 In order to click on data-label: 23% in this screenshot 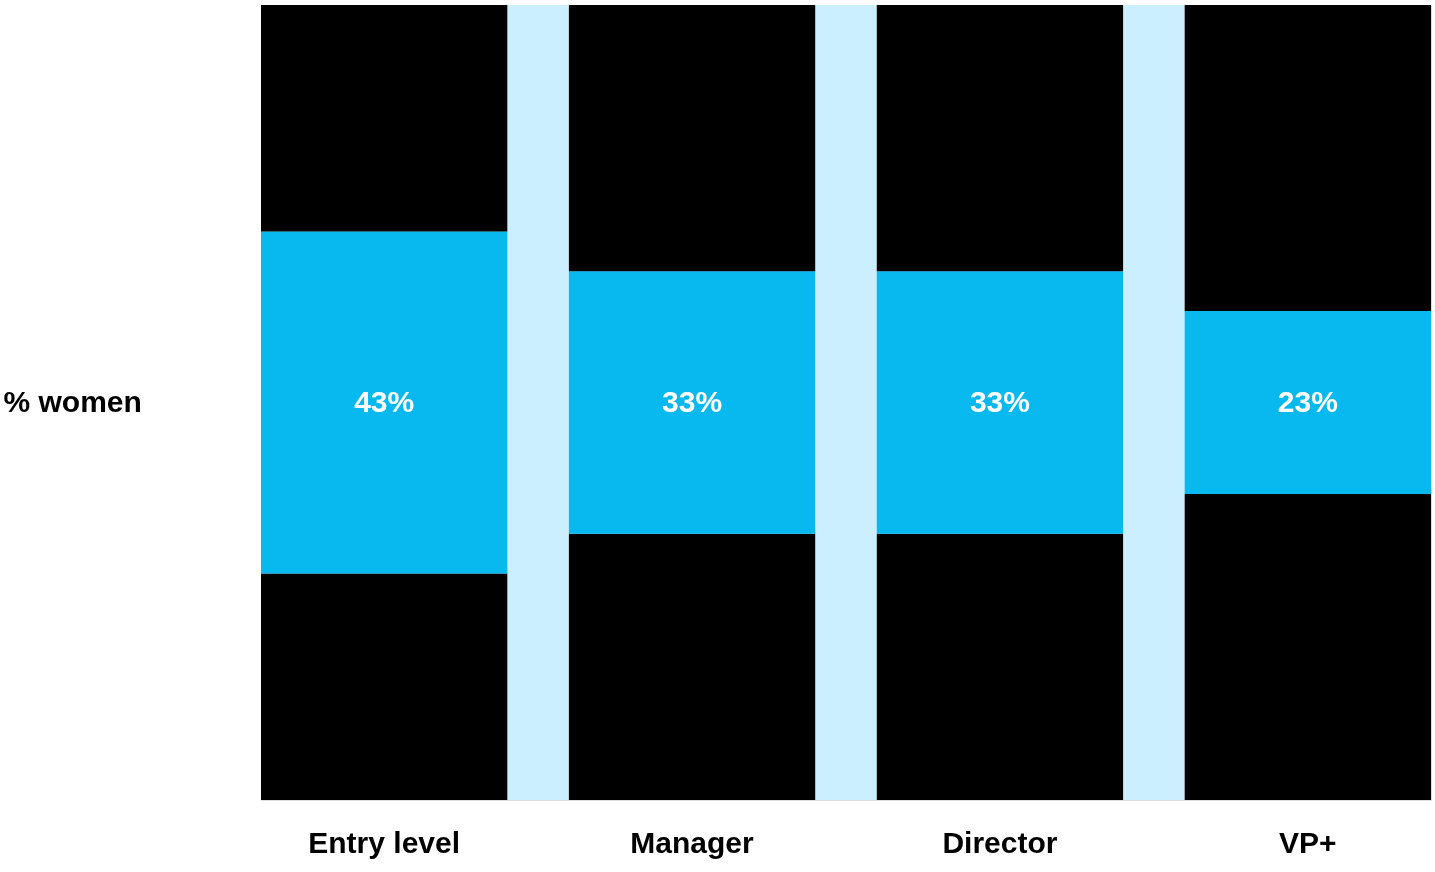, I will do `click(1307, 401)`.